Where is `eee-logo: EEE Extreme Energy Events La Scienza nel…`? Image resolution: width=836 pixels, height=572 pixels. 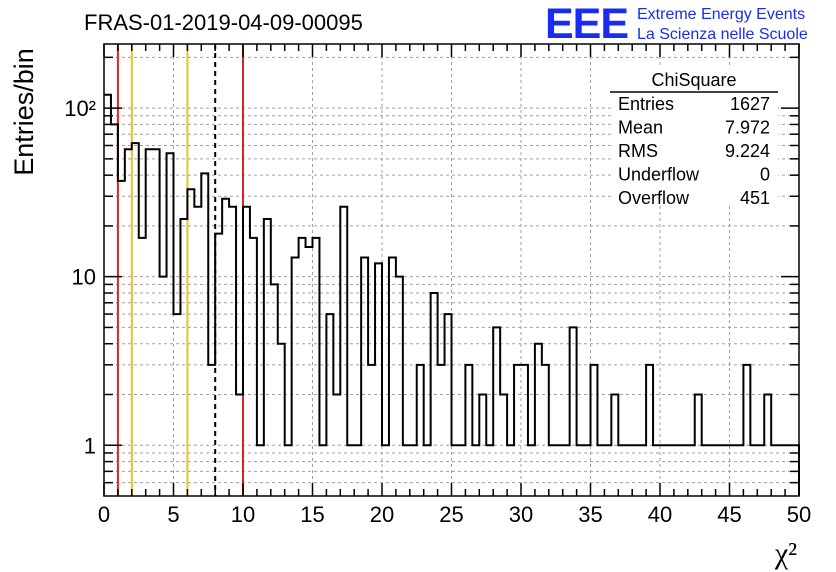 eee-logo: EEE Extreme Energy Events La Scienza nel… is located at coordinates (690, 24).